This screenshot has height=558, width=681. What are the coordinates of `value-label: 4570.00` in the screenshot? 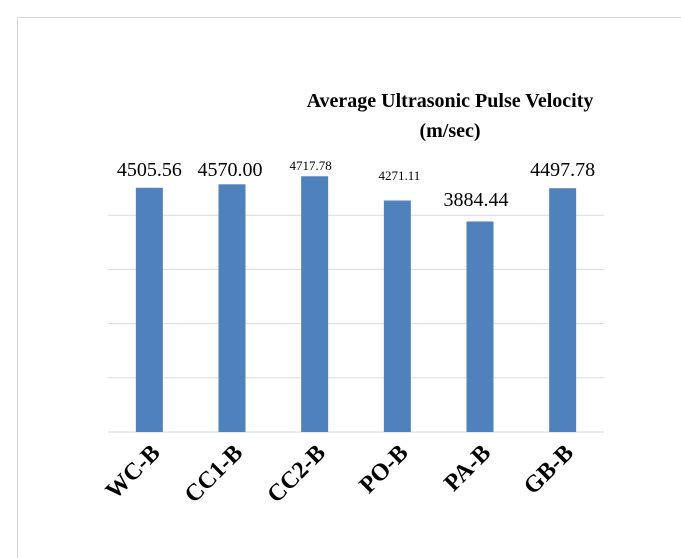 It's located at (230, 170).